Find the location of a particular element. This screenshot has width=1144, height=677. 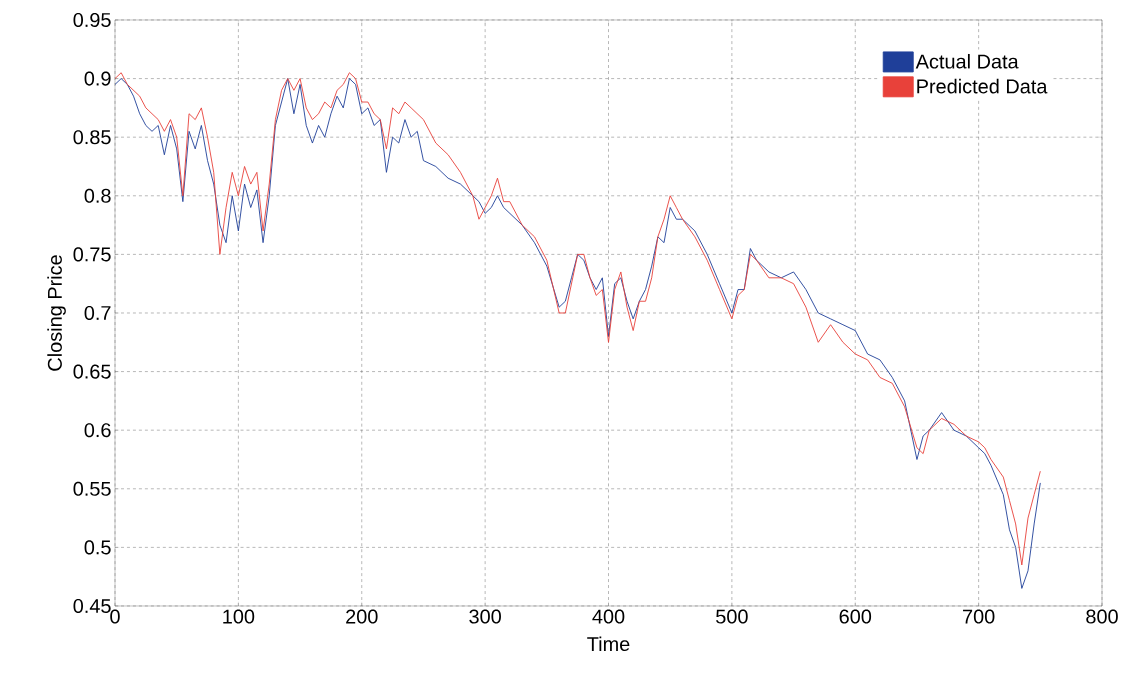

x-axis-title: Time is located at coordinates (608, 644).